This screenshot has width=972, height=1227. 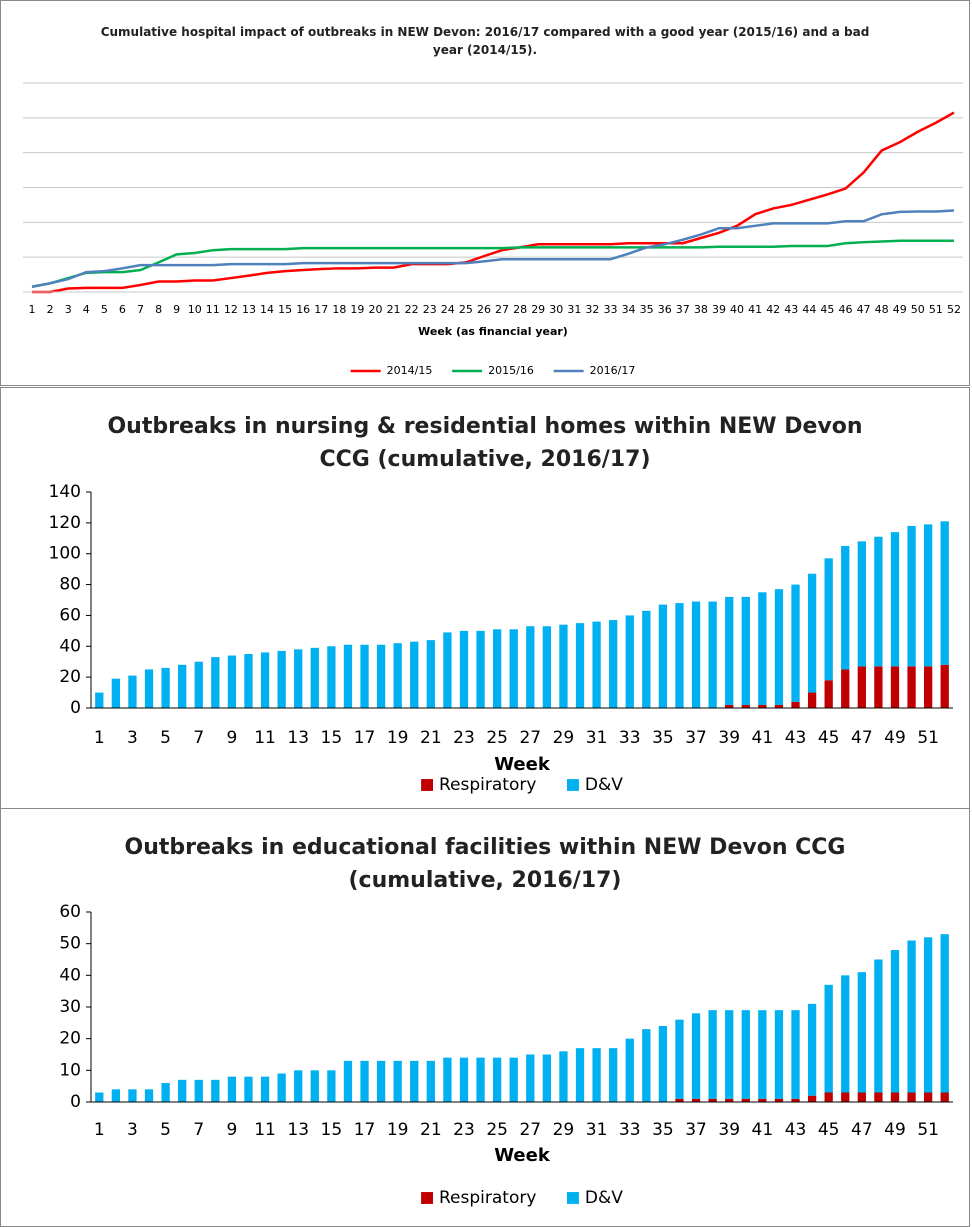 I want to click on y-tick-label: 20, so click(x=70, y=677).